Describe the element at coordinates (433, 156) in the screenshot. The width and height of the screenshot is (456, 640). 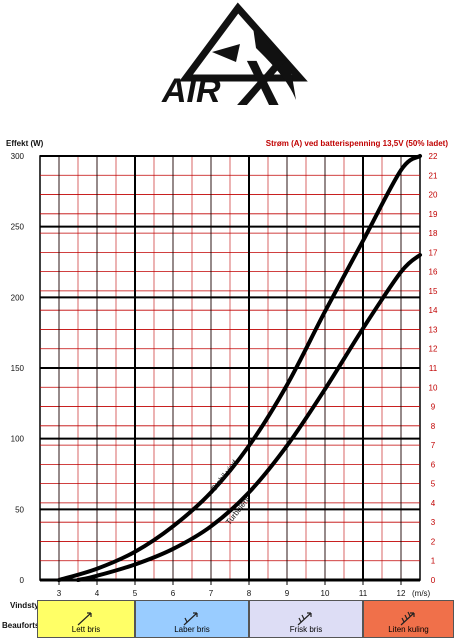
I see `y2-tick-label: 22` at that location.